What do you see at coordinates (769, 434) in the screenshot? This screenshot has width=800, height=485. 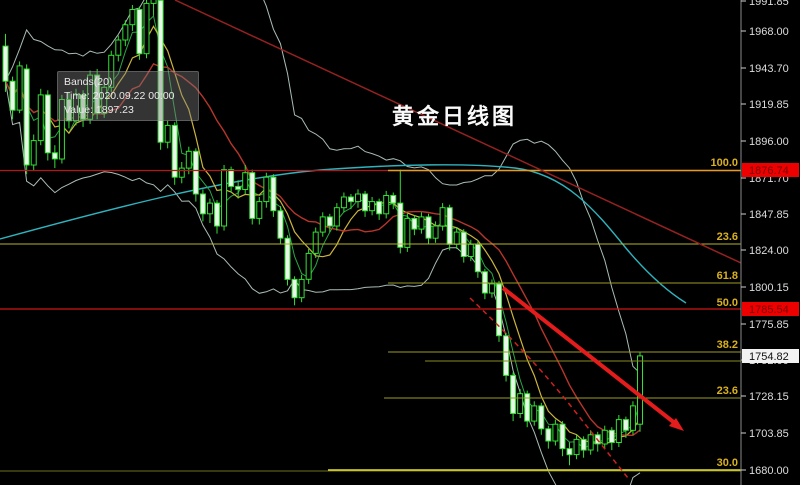 I see `axis-price-label: 1703.85` at bounding box center [769, 434].